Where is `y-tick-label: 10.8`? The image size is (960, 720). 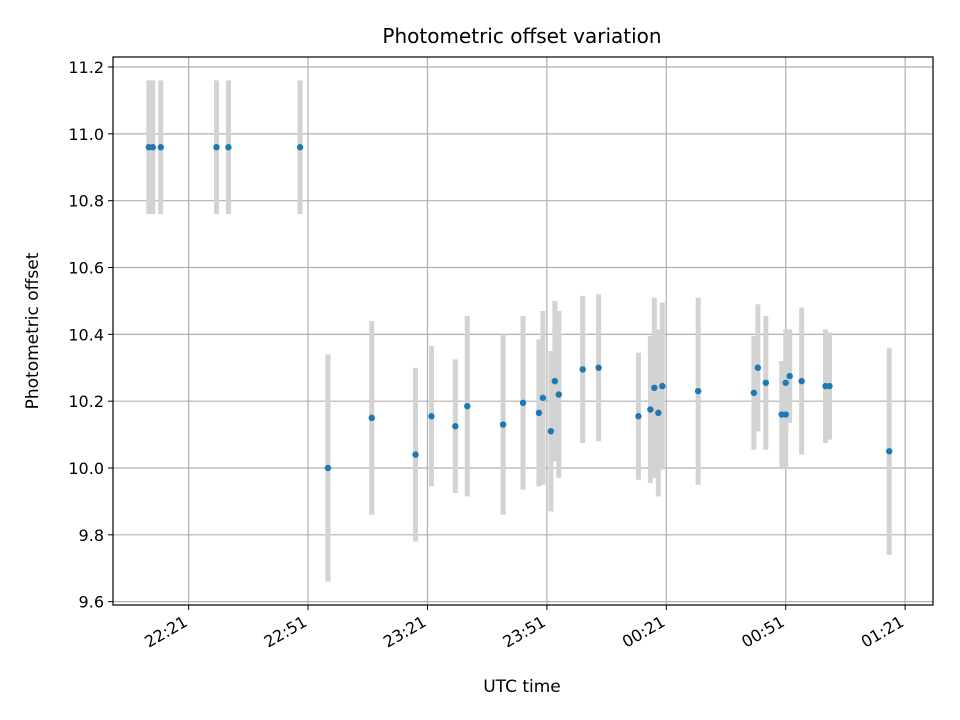 y-tick-label: 10.8 is located at coordinates (86, 201).